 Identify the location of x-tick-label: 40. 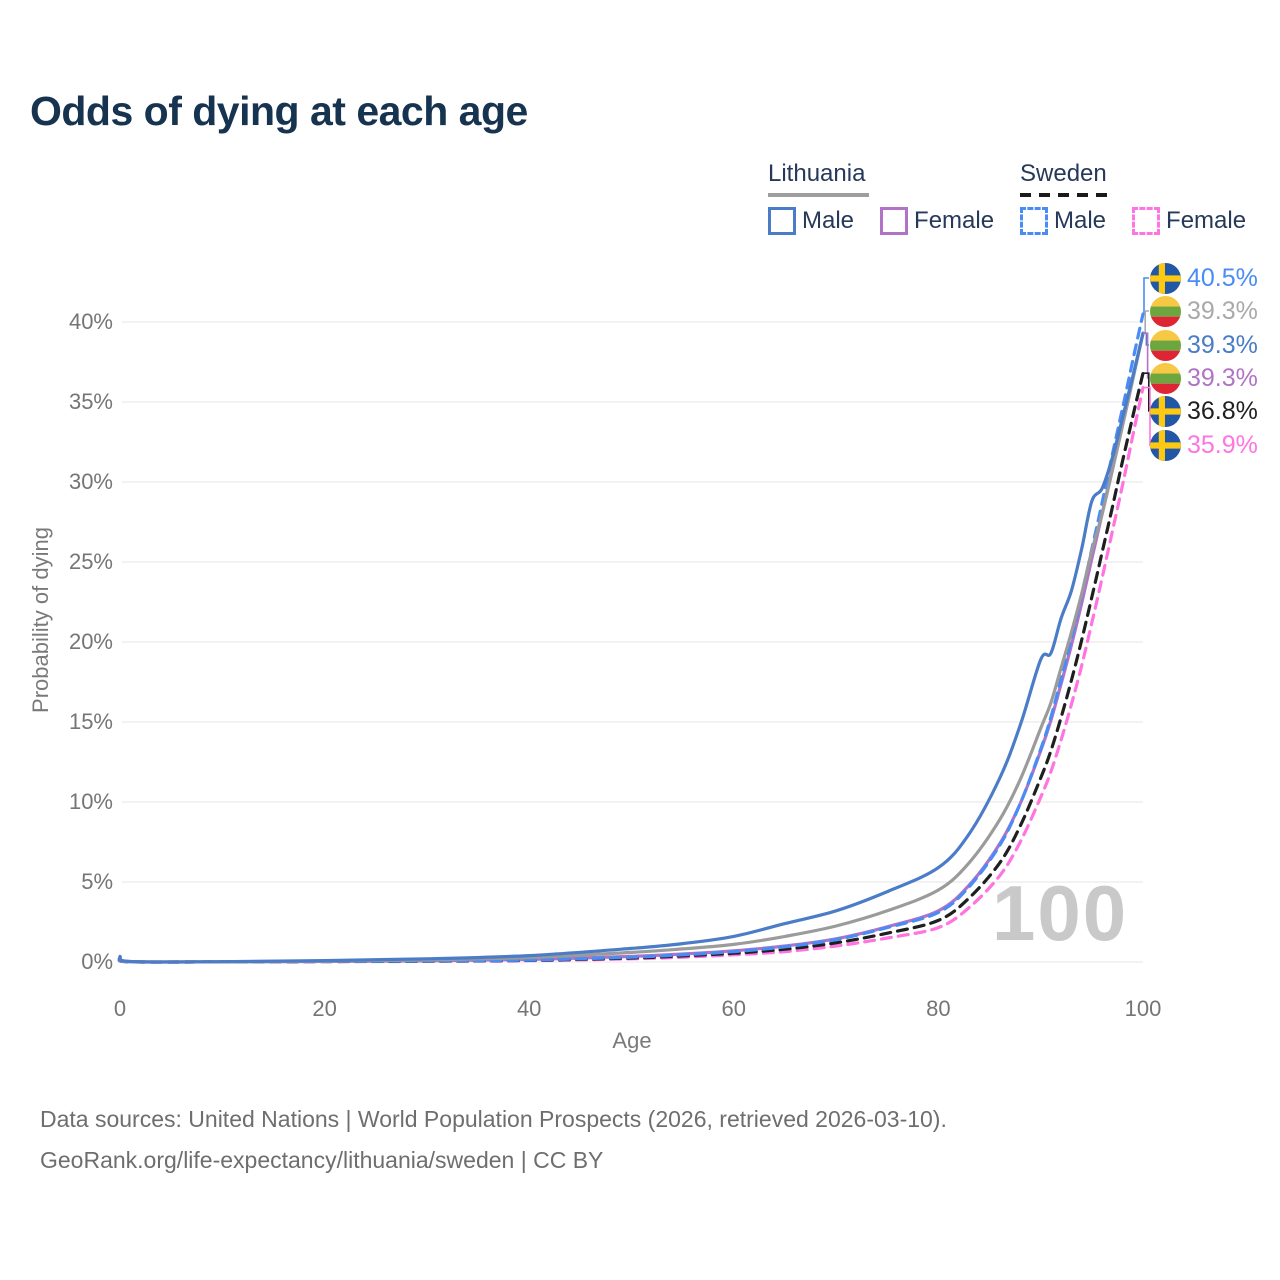
(529, 1008).